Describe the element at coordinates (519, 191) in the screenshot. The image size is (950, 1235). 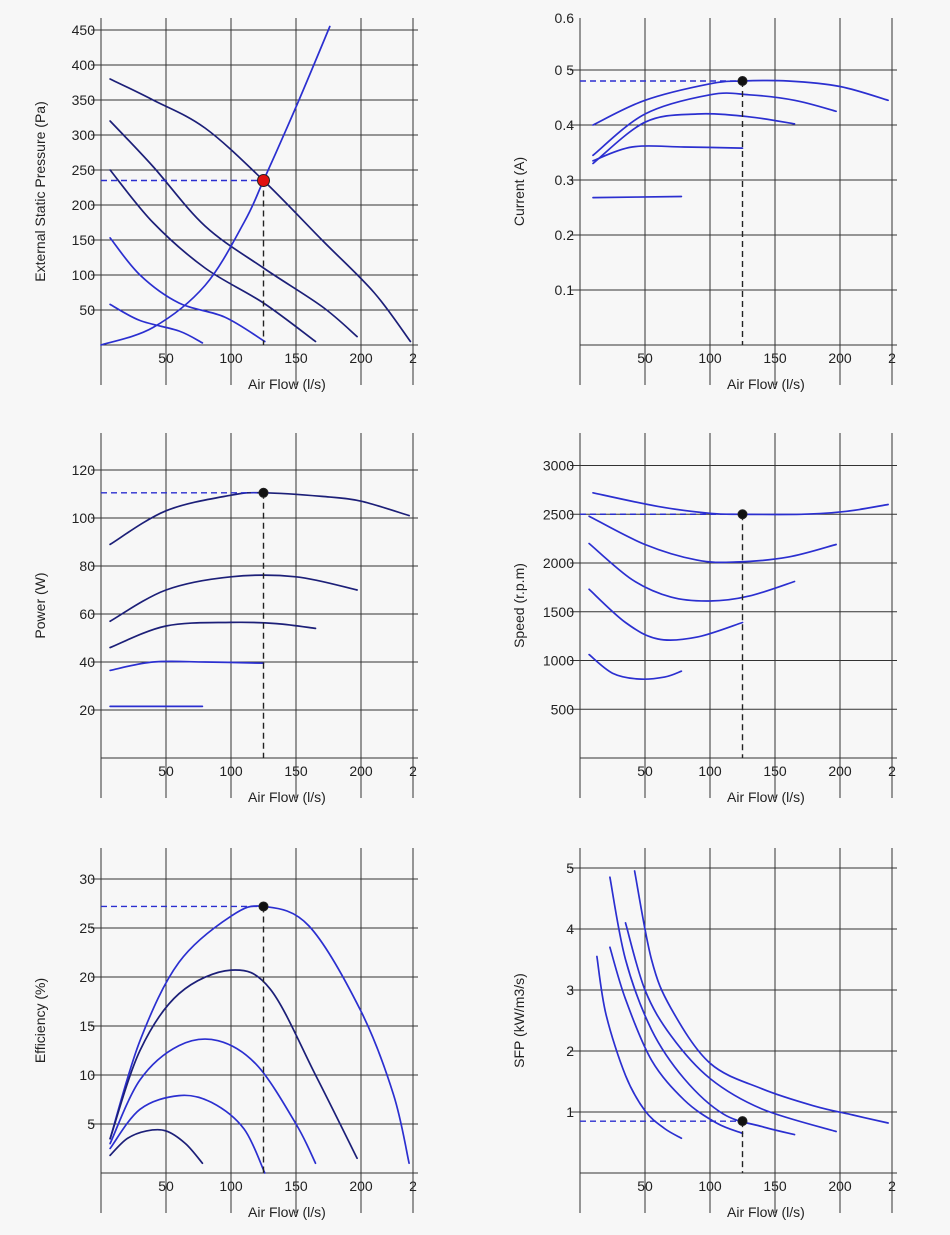
I see `y-axis-label: Current (A)` at that location.